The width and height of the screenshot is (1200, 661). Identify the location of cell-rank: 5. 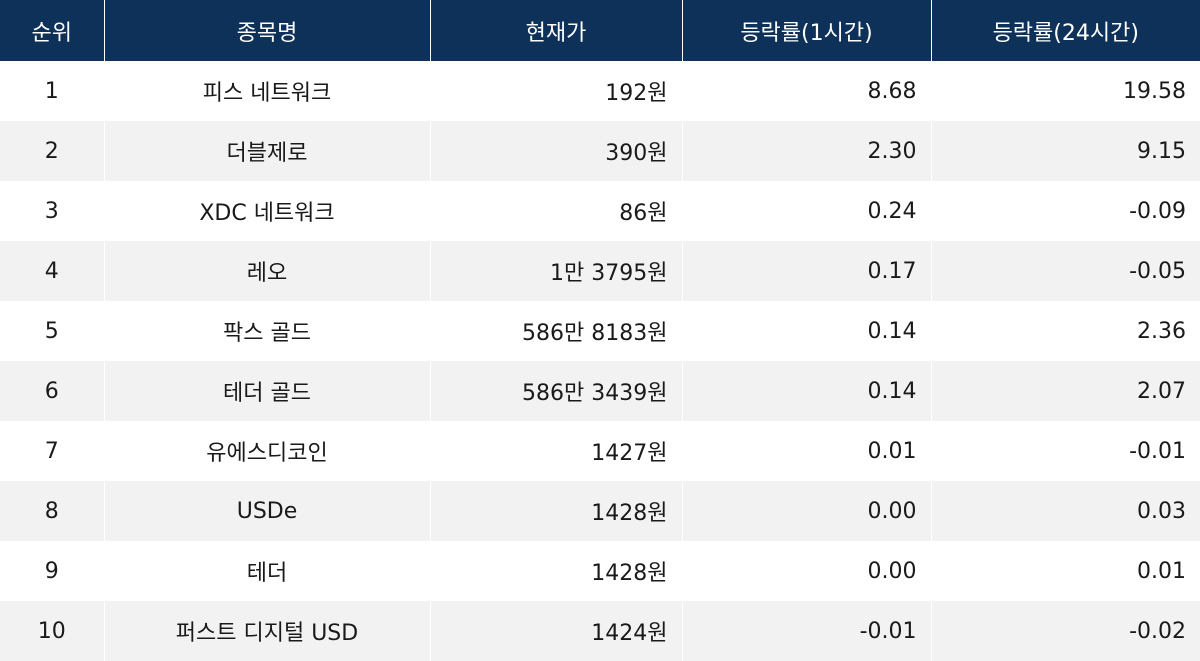
(52, 331).